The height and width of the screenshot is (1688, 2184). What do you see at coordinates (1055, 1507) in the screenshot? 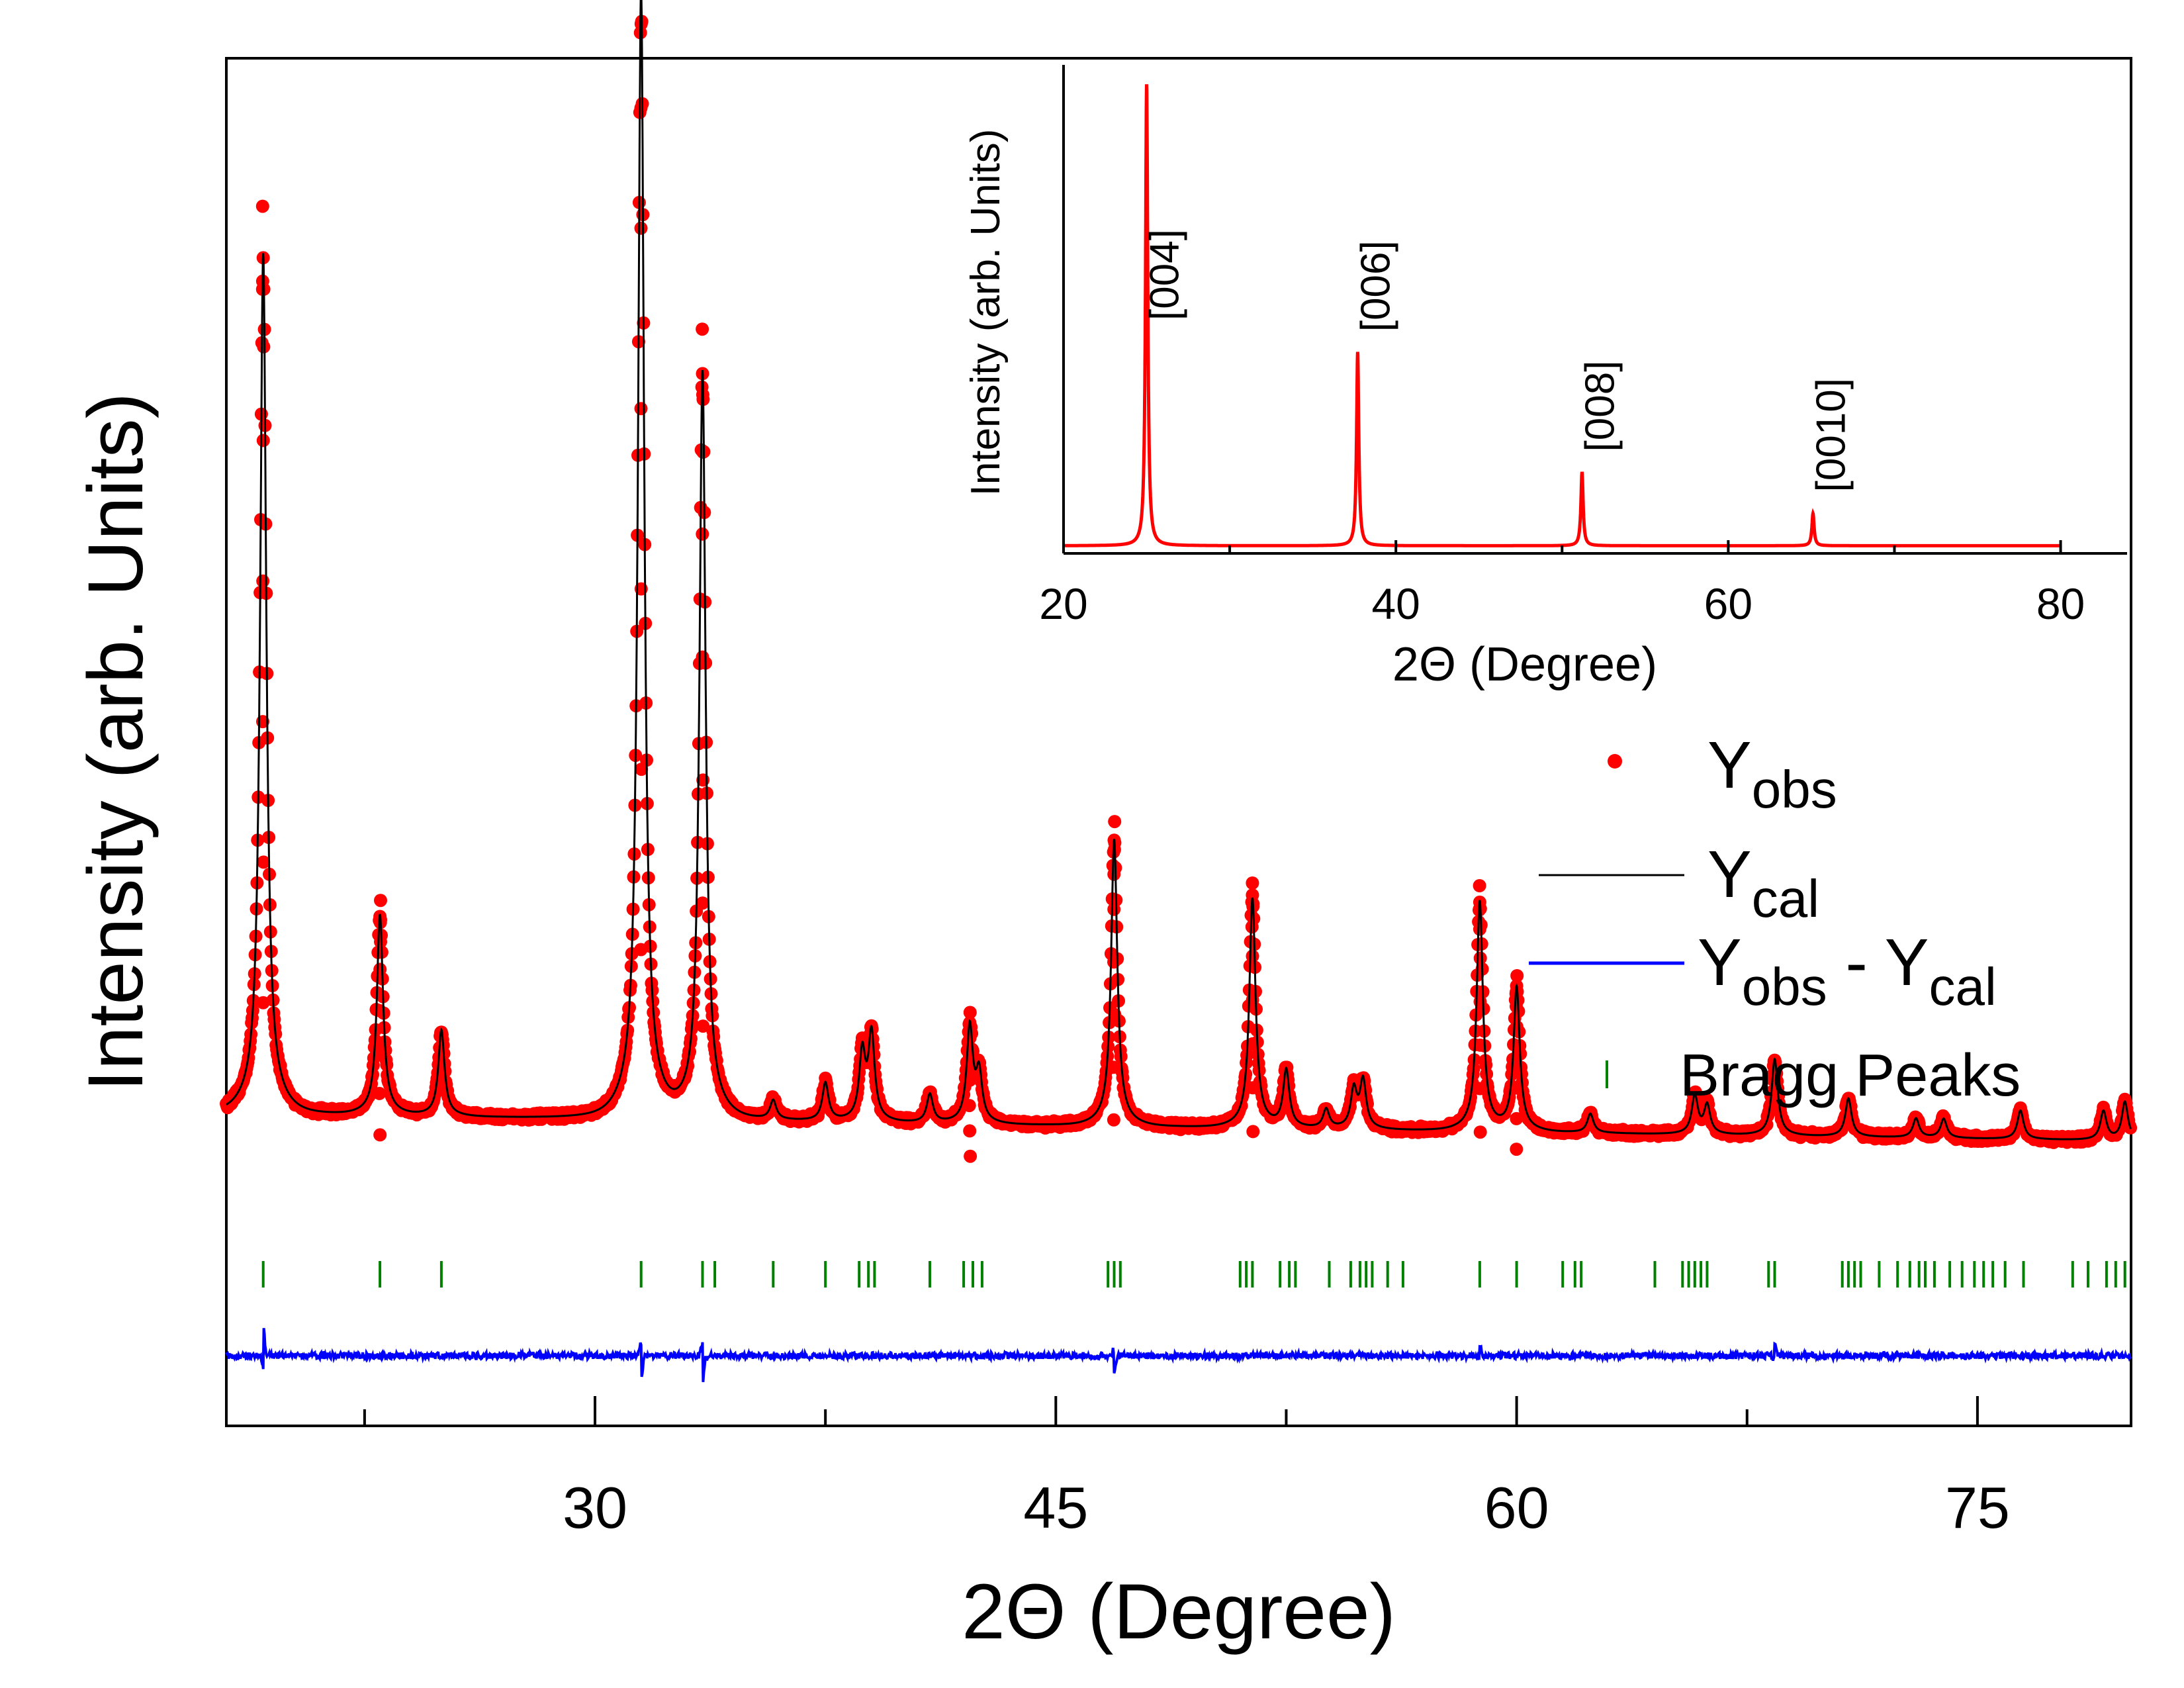
I see `x-tick-label: 45` at bounding box center [1055, 1507].